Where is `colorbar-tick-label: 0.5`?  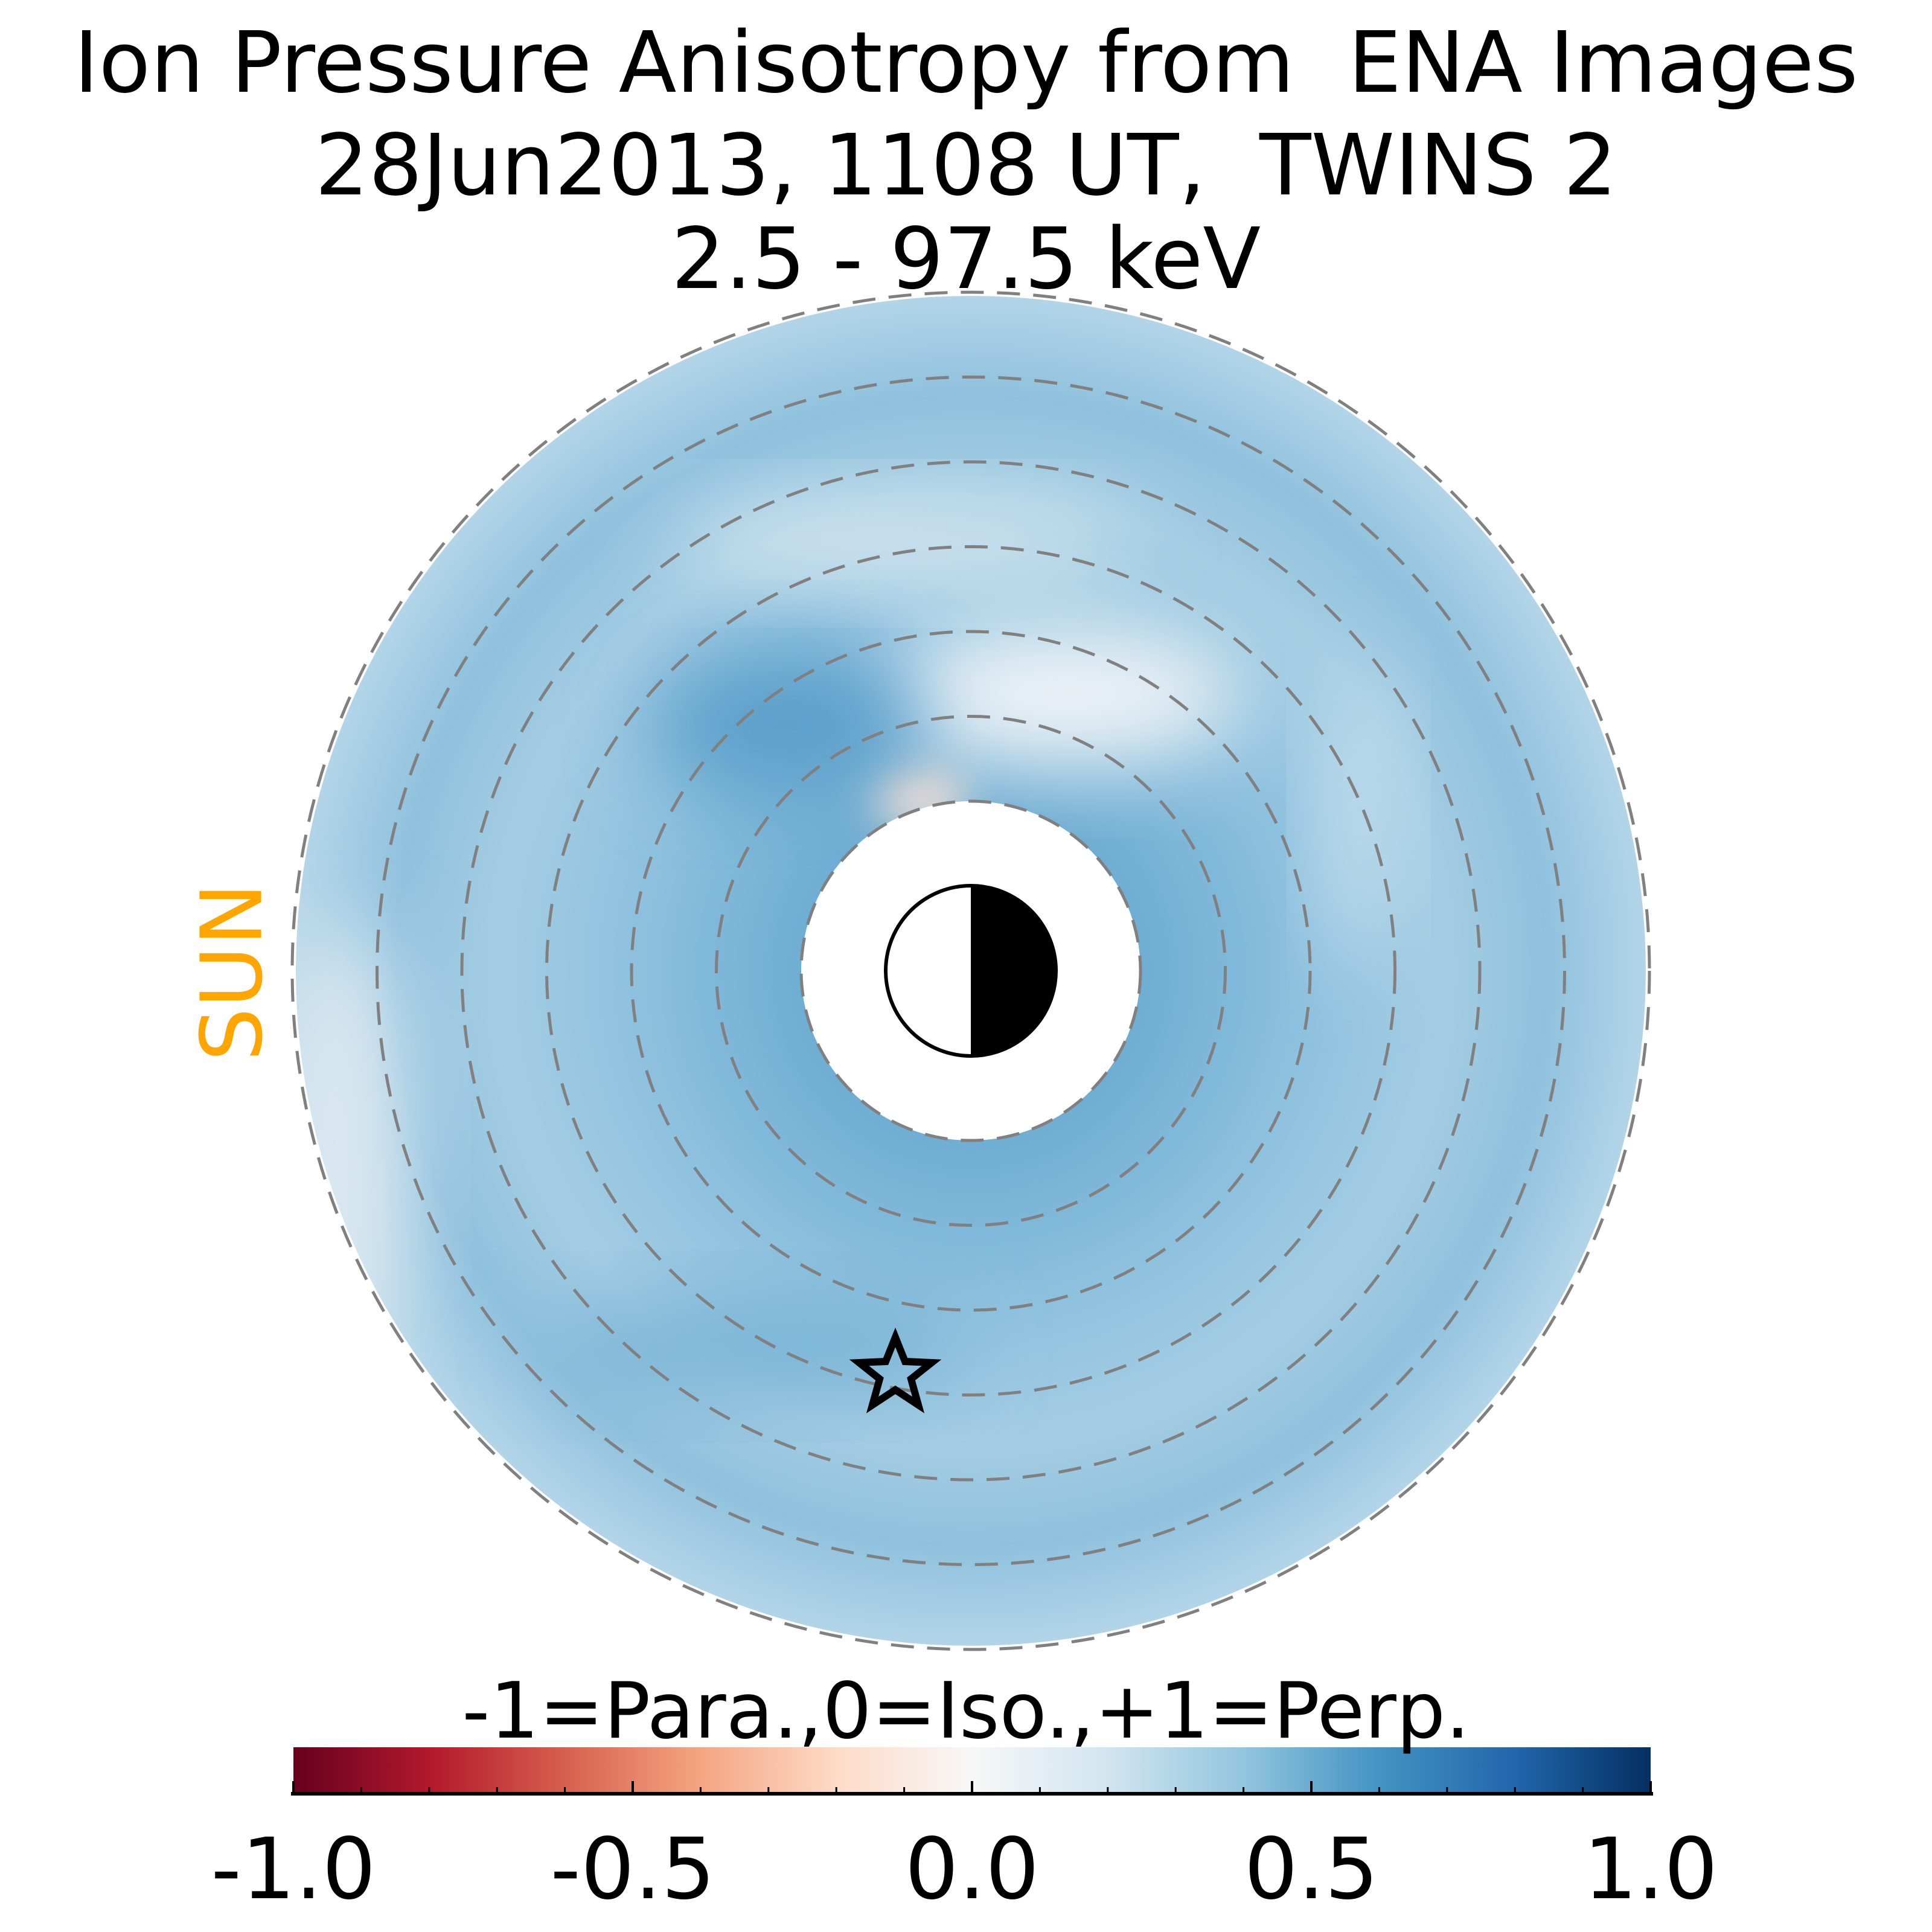 colorbar-tick-label: 0.5 is located at coordinates (1312, 1870).